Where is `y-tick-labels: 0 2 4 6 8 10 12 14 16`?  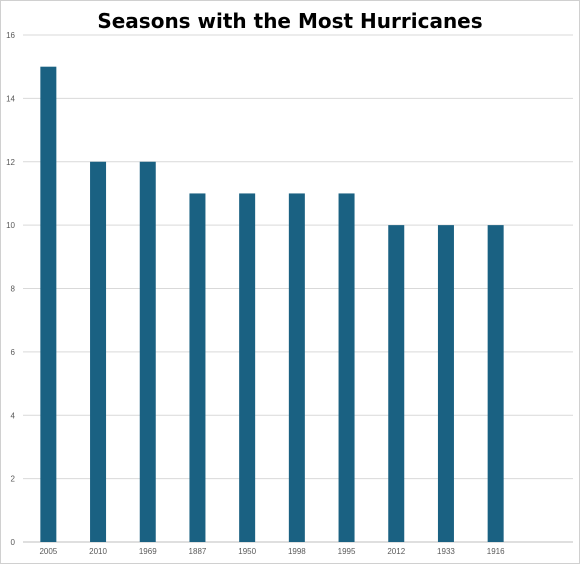 y-tick-labels: 0 2 4 6 8 10 12 14 16 is located at coordinates (10, 289).